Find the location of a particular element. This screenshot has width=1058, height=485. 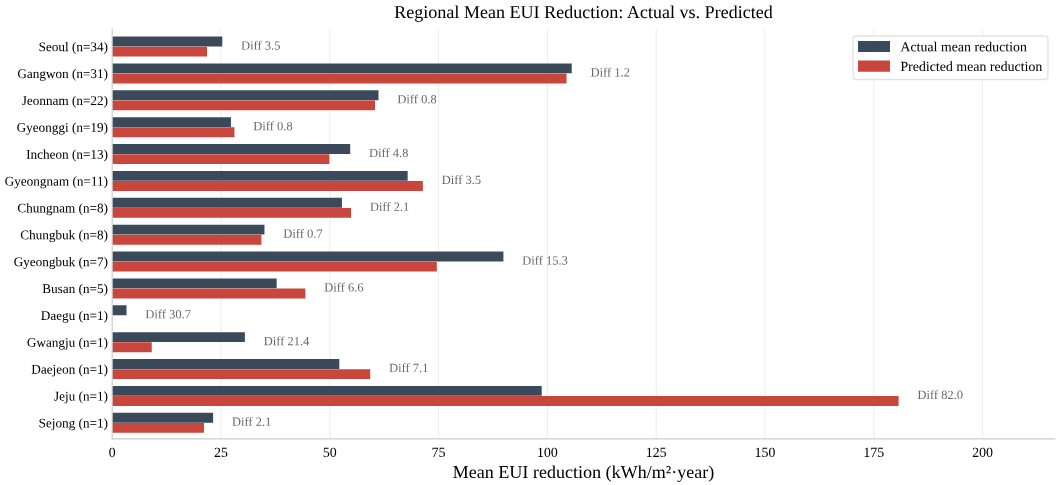

x-axis-title: Mean EUI reduction (kWh/m²·year) is located at coordinates (583, 473).